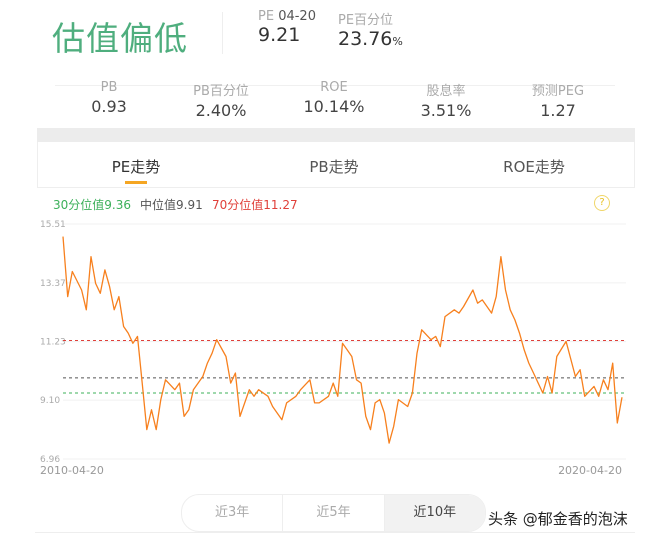  I want to click on metric-value: 0.93, so click(109, 106).